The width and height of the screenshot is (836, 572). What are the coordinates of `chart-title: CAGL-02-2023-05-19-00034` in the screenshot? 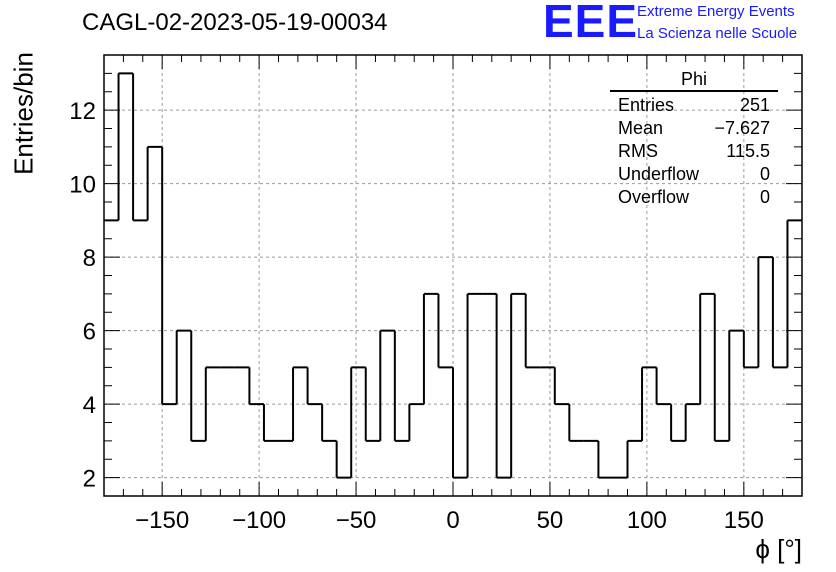 It's located at (235, 22).